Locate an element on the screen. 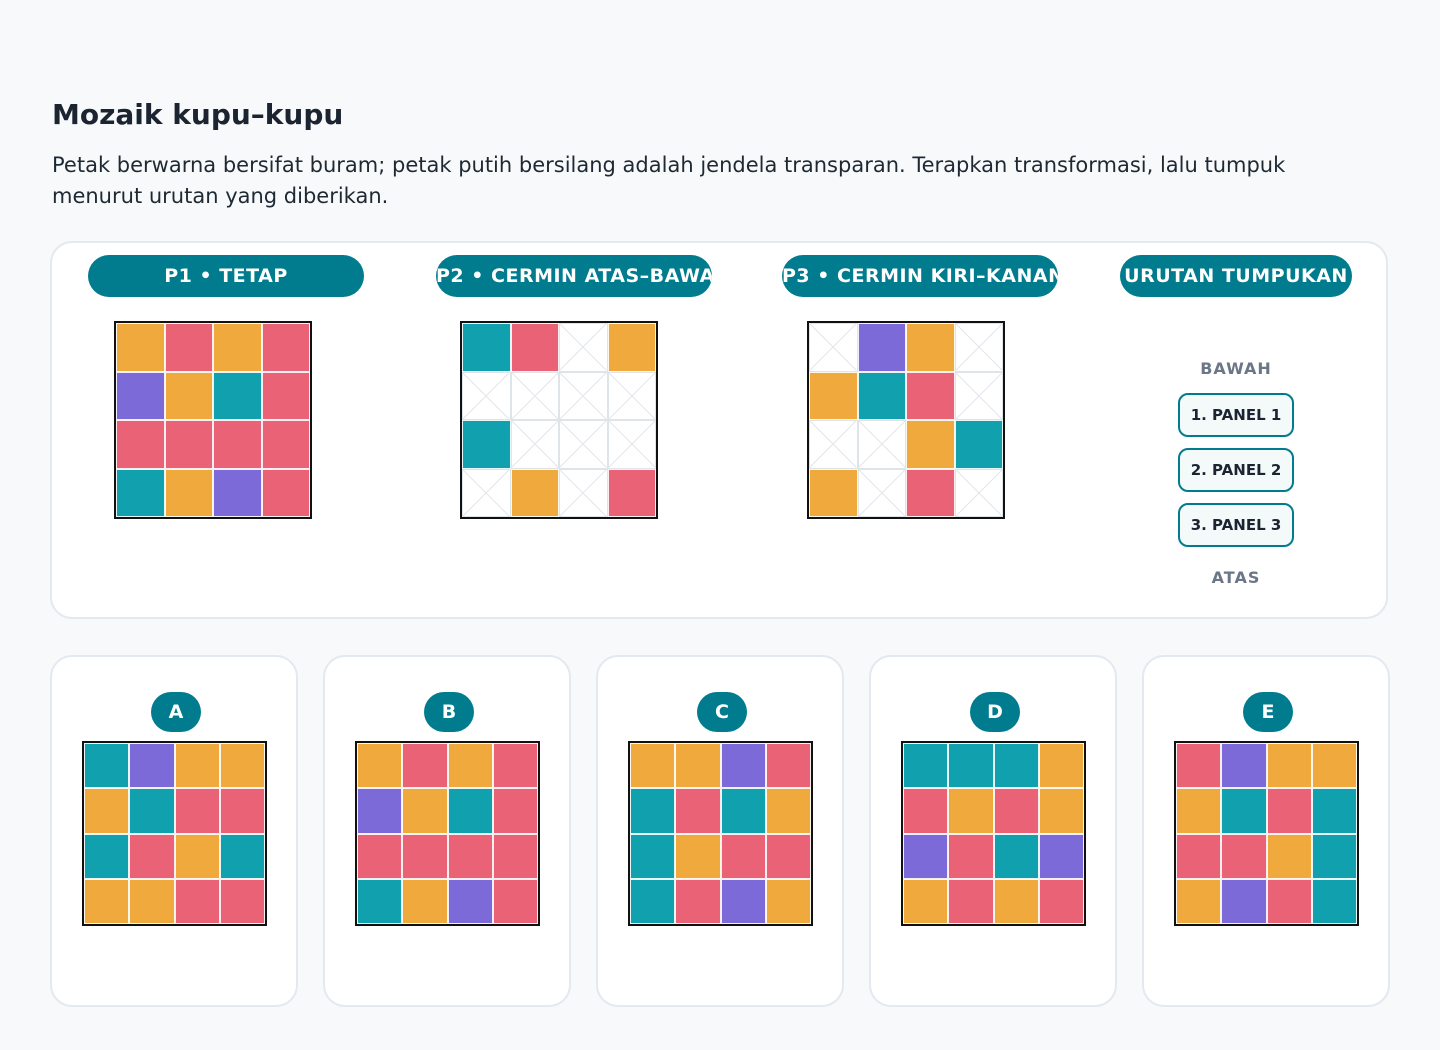 The height and width of the screenshot is (1050, 1440). option-card-a: A is located at coordinates (174, 831).